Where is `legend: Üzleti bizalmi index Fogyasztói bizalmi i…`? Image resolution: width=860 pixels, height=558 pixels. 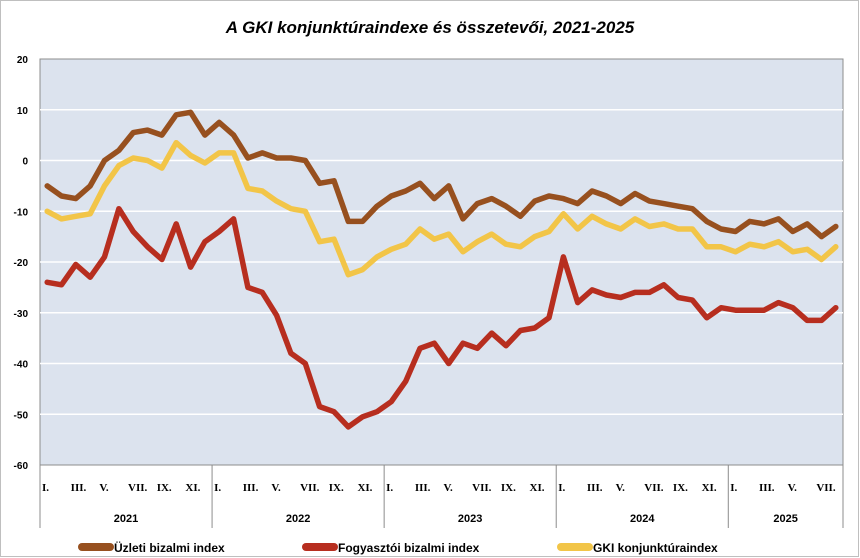 legend: Üzleti bizalmi index Fogyasztói bizalmi i… is located at coordinates (398, 547).